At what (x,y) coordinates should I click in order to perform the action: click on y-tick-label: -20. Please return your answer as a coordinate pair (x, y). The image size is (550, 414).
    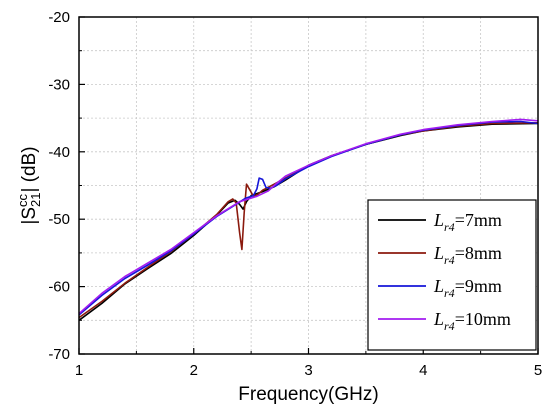
    Looking at the image, I should click on (59, 17).